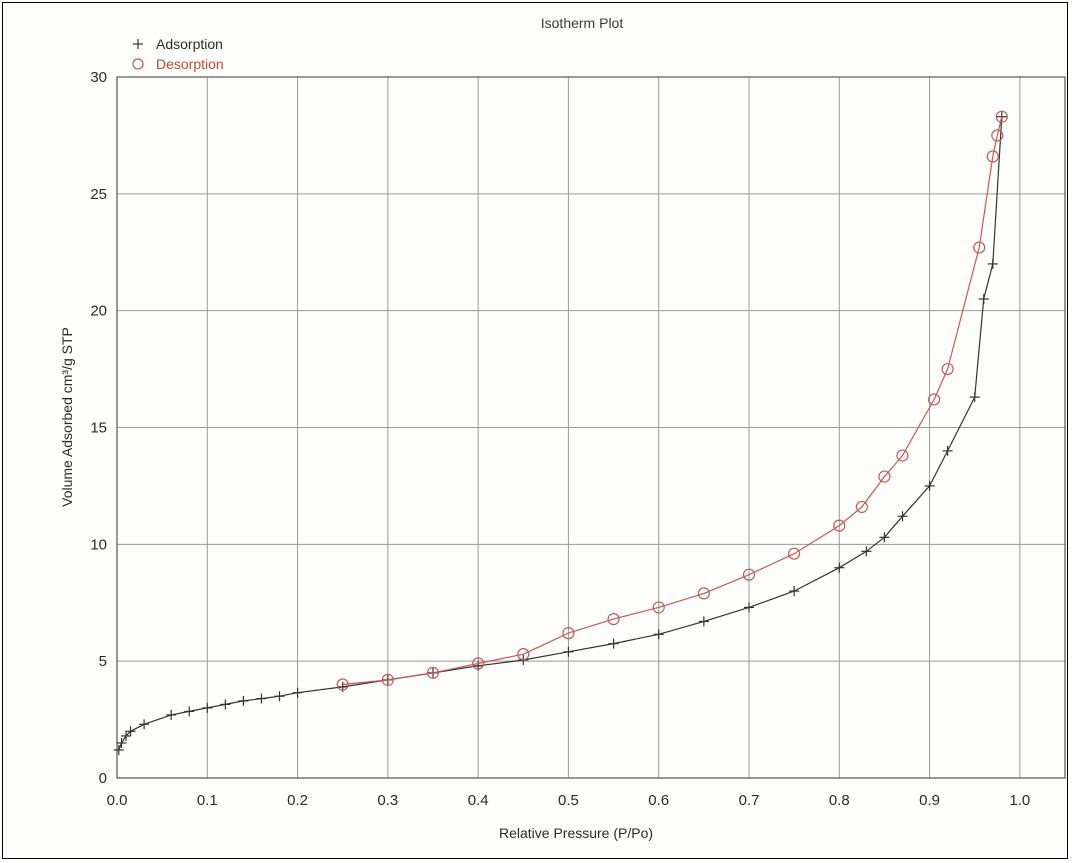 This screenshot has width=1072, height=863. What do you see at coordinates (189, 44) in the screenshot?
I see `legend-label-adsorption: Adsorption` at bounding box center [189, 44].